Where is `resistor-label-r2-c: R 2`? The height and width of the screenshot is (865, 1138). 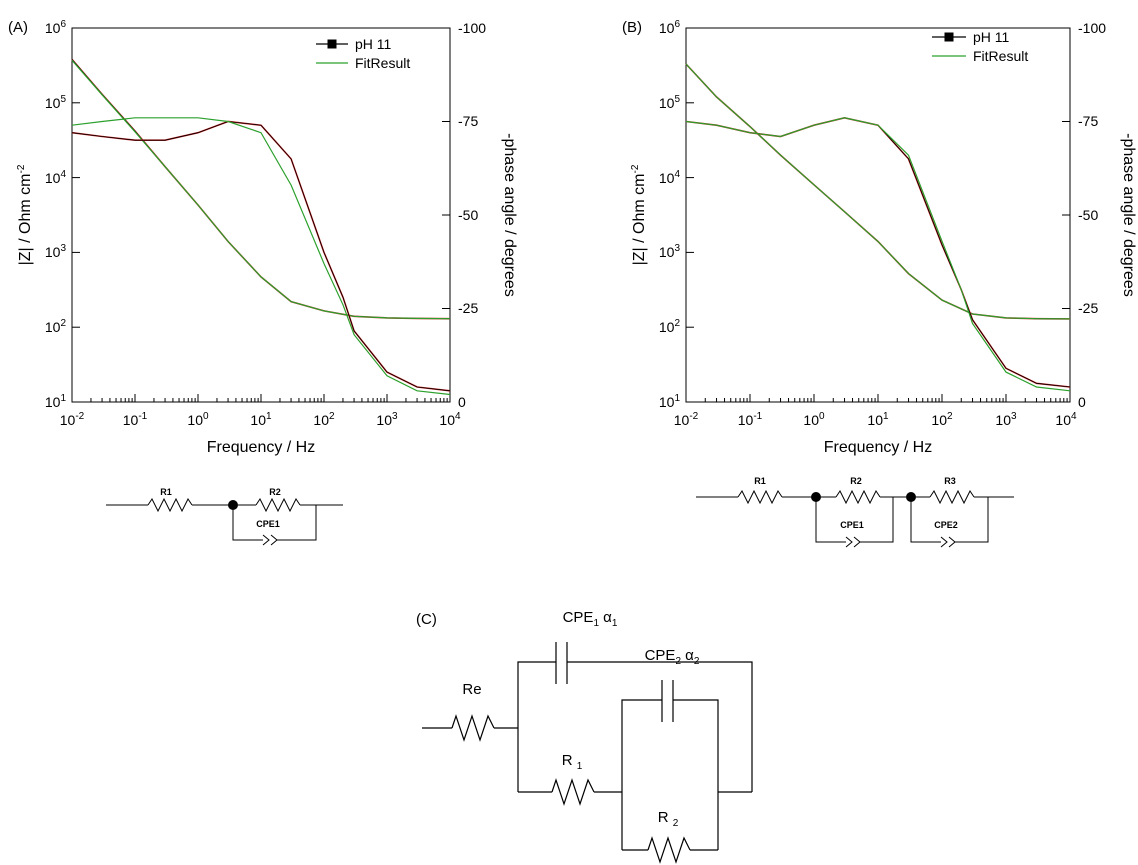 resistor-label-r2-c: R 2 is located at coordinates (668, 819).